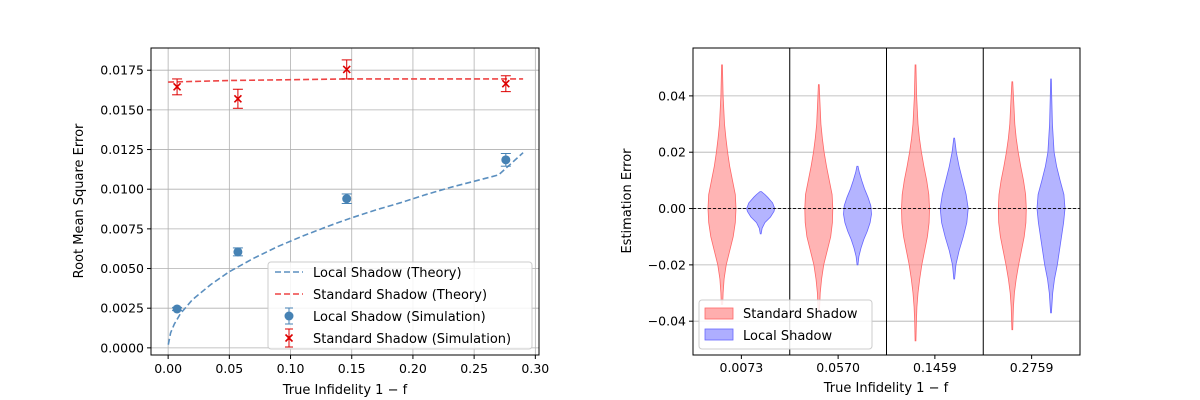 The image size is (1200, 400). What do you see at coordinates (122, 149) in the screenshot?
I see `left-y-tick-label: 0.0125` at bounding box center [122, 149].